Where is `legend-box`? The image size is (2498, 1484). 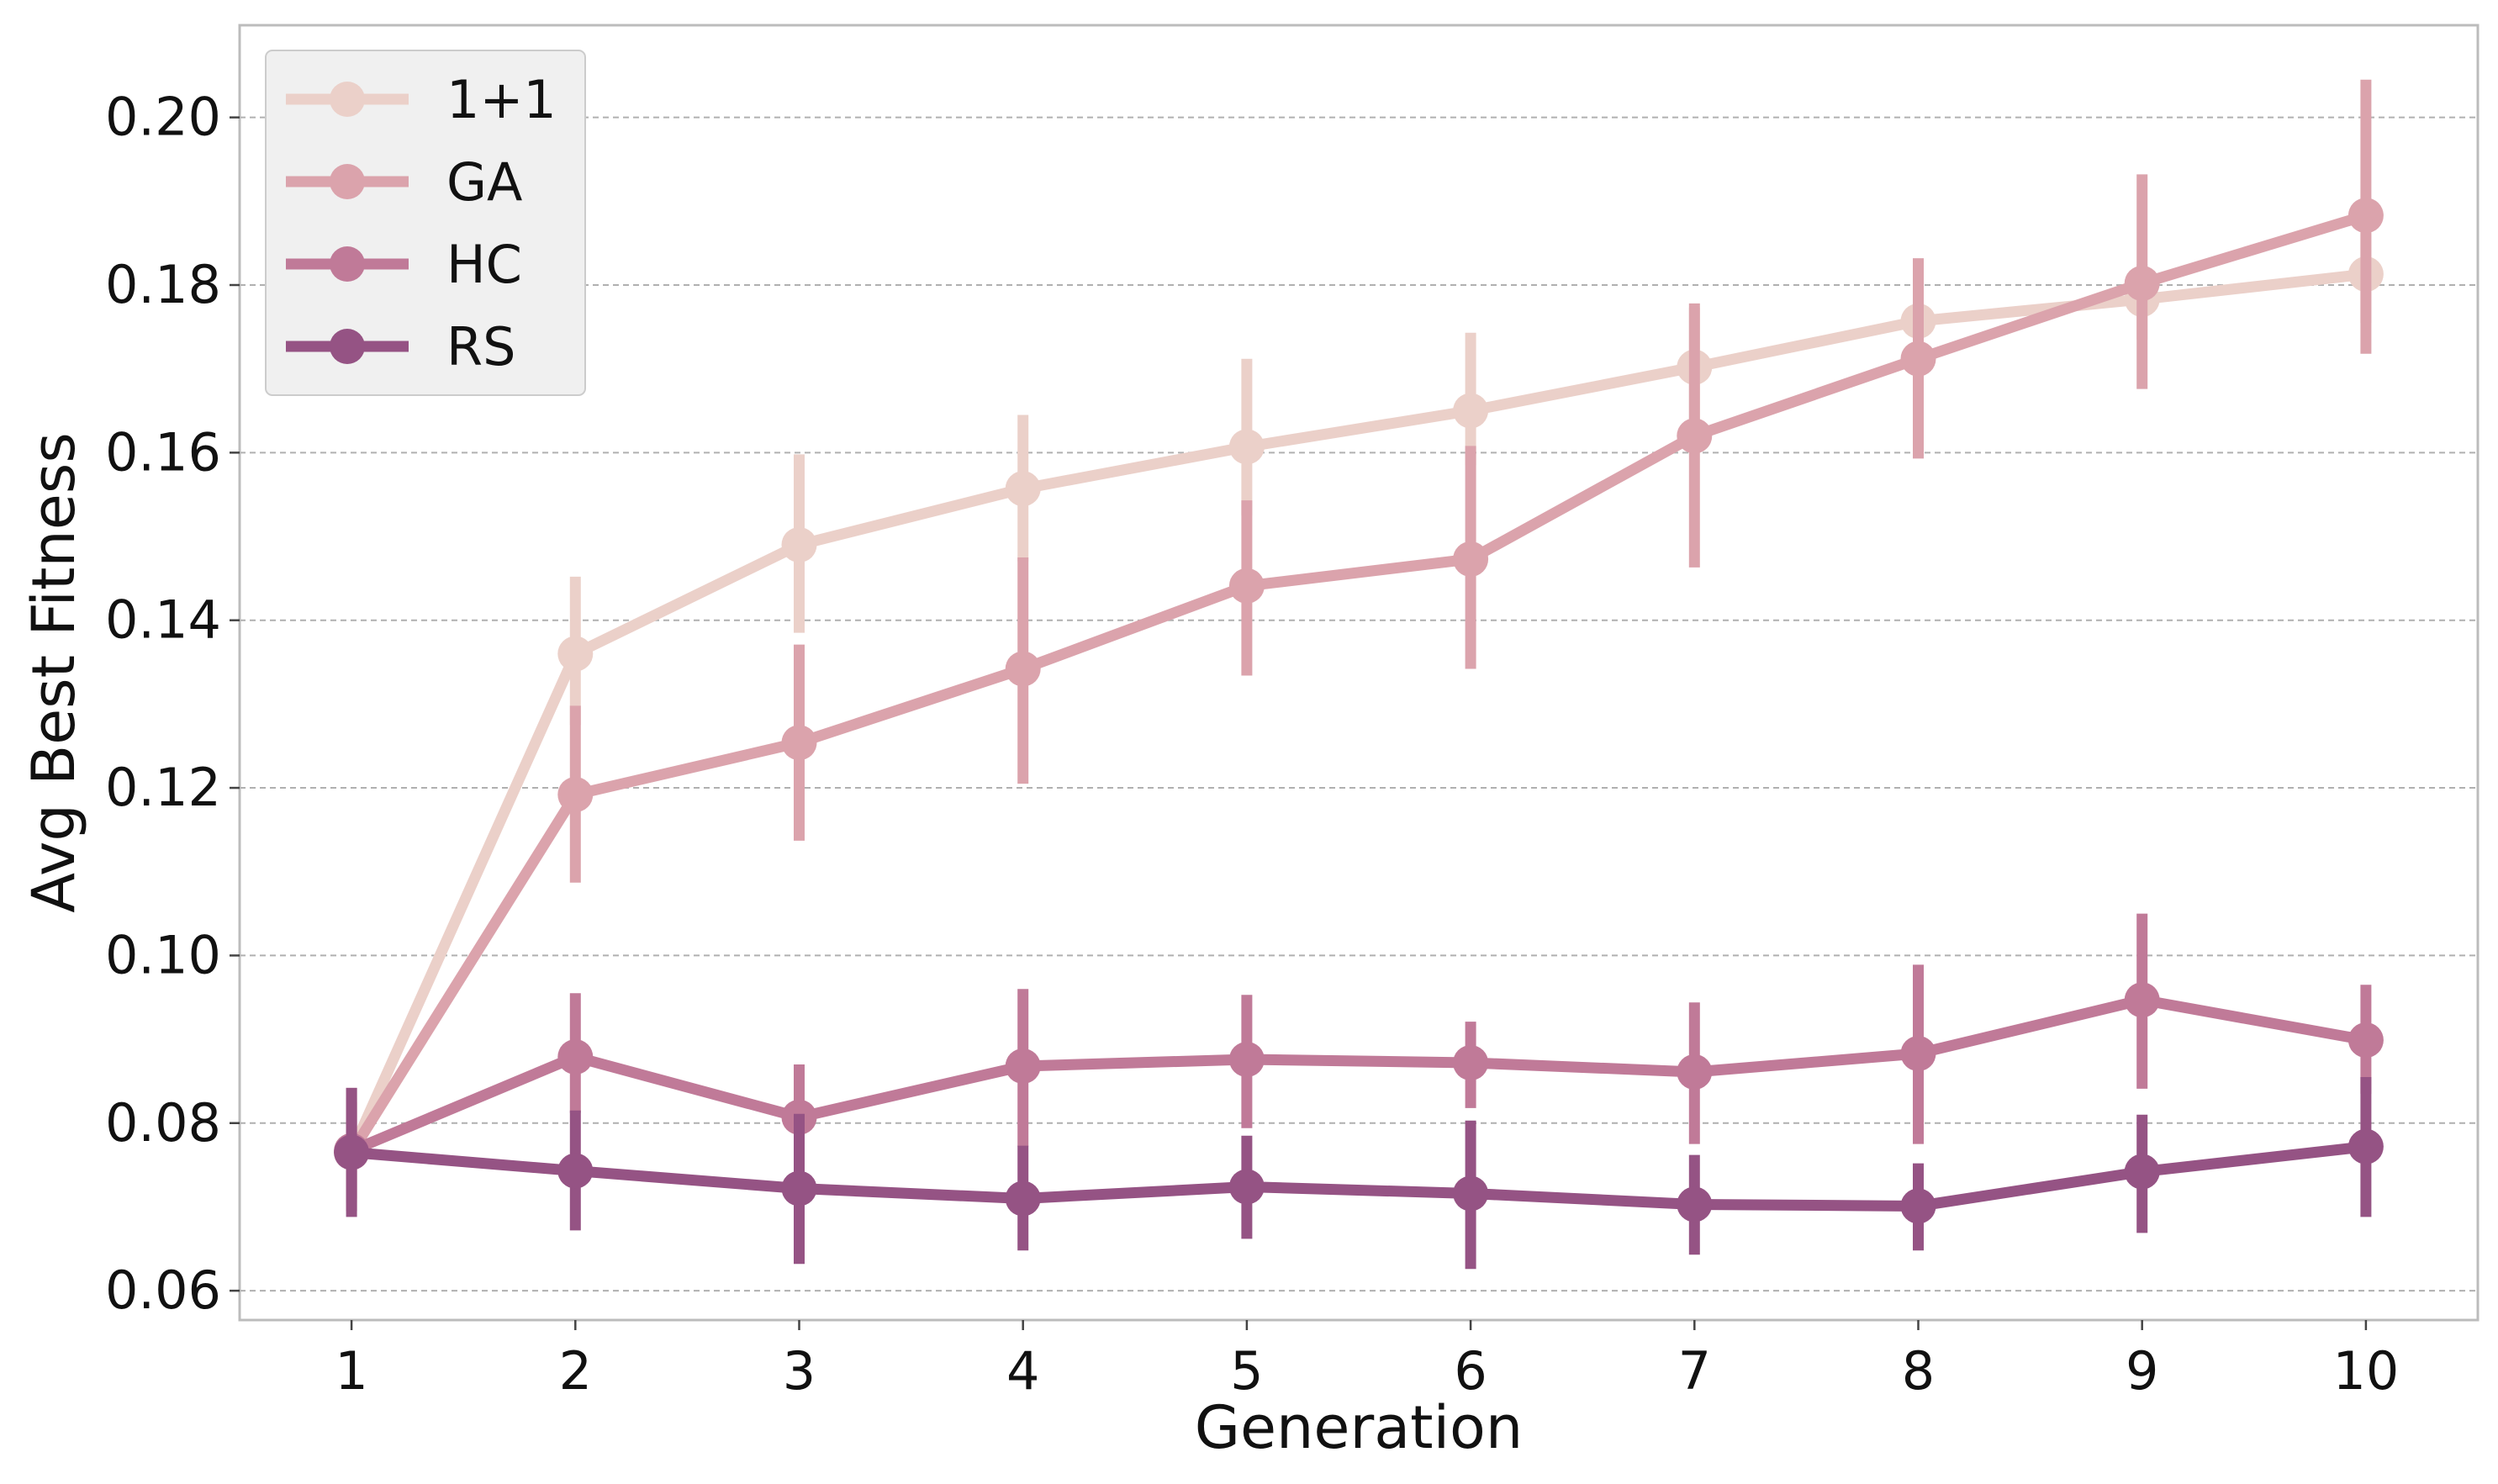 legend-box is located at coordinates (425, 223).